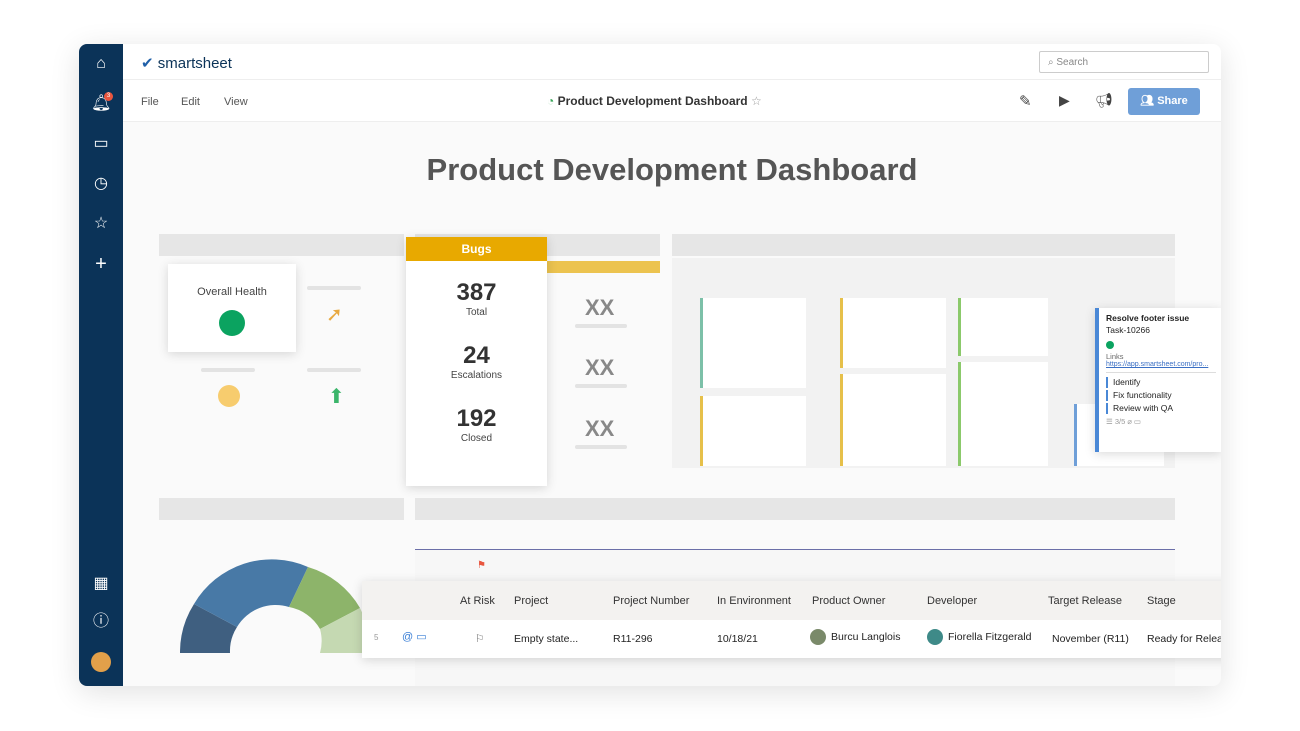 Image resolution: width=1300 pixels, height=731 pixels. What do you see at coordinates (1148, 318) in the screenshot?
I see `task-title: Resolve footer issue` at bounding box center [1148, 318].